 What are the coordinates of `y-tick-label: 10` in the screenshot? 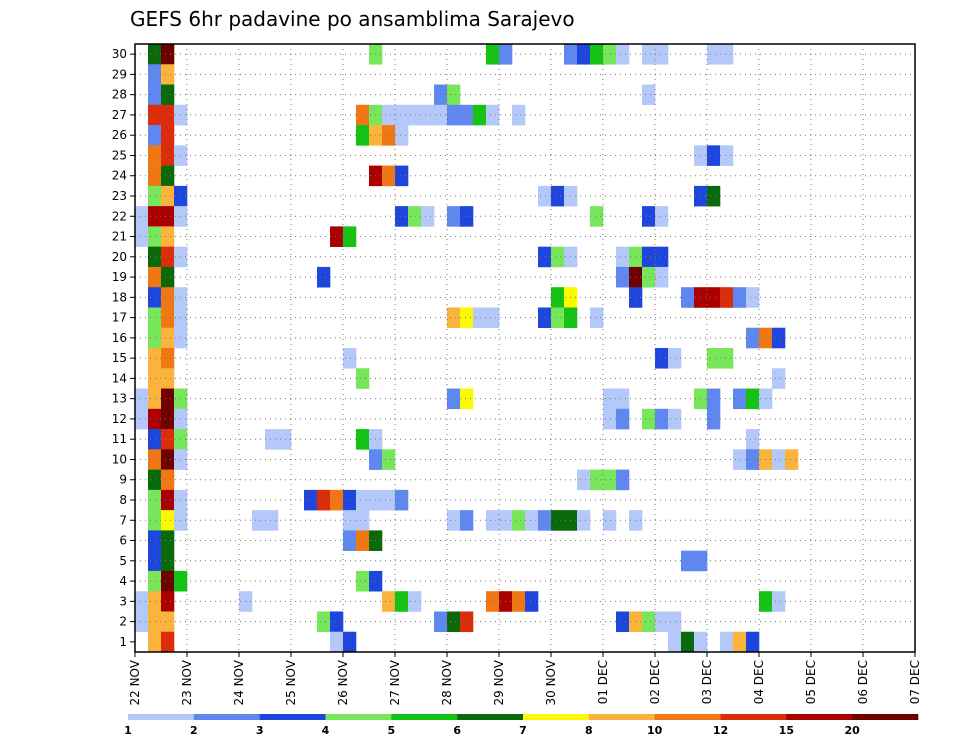 It's located at (119, 459).